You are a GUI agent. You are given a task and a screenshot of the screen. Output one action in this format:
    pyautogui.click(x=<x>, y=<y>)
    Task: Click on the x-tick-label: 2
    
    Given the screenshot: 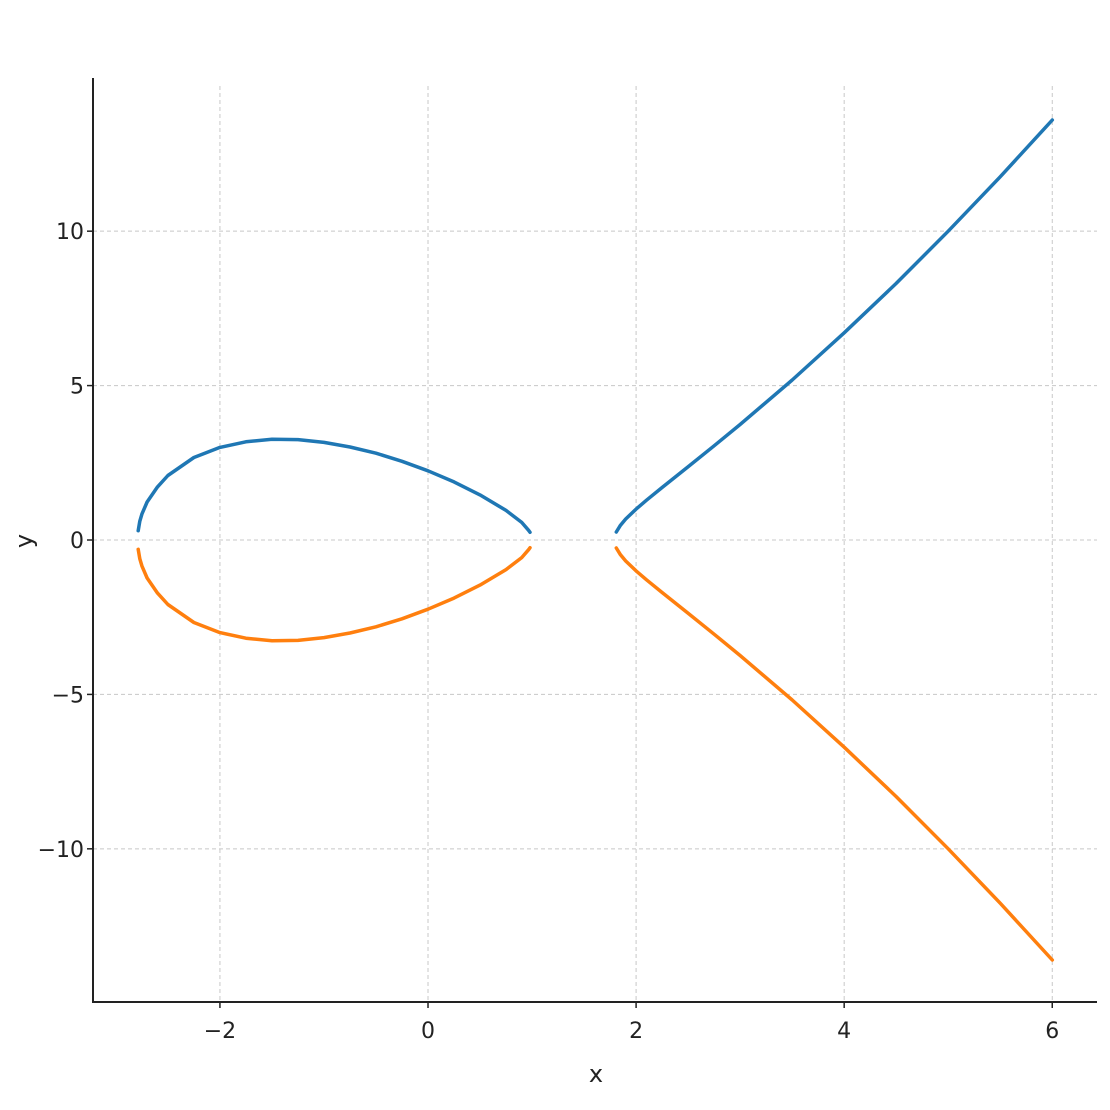 What is the action you would take?
    pyautogui.click(x=636, y=1031)
    